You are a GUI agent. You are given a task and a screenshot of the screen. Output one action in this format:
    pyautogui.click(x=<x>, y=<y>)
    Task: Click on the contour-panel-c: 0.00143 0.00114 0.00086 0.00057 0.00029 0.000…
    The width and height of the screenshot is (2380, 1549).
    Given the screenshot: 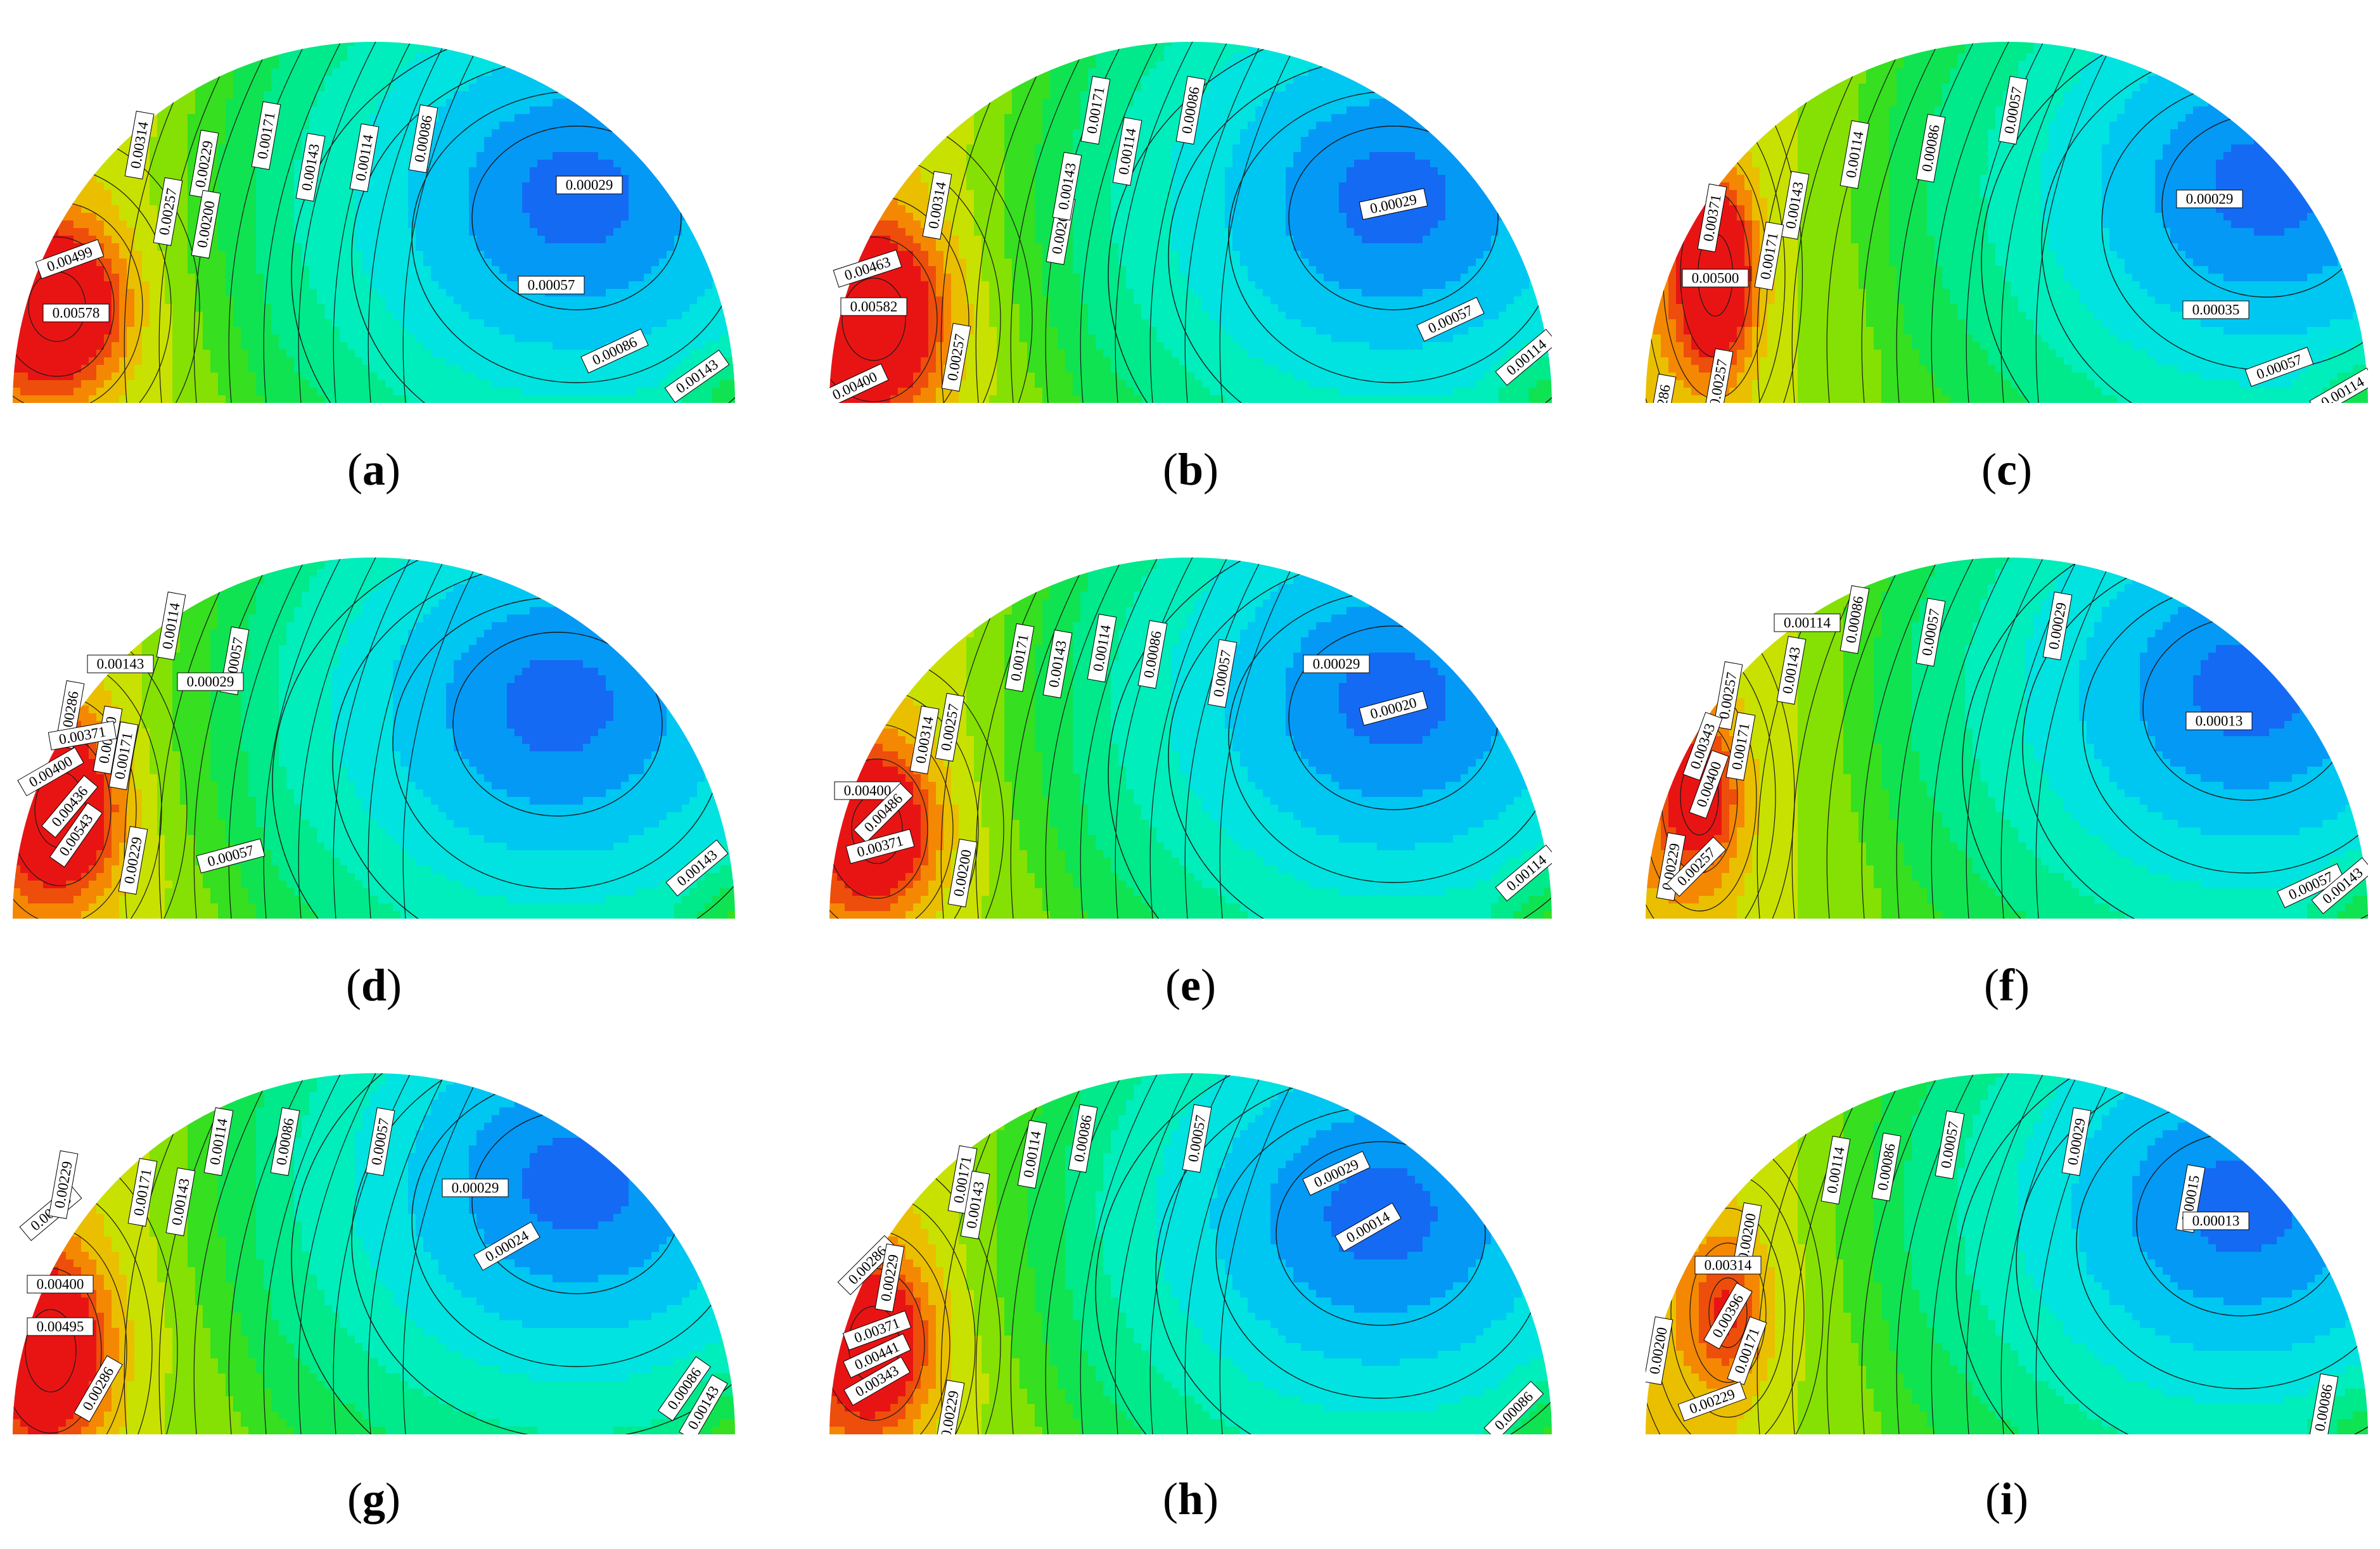 What is the action you would take?
    pyautogui.click(x=2007, y=209)
    